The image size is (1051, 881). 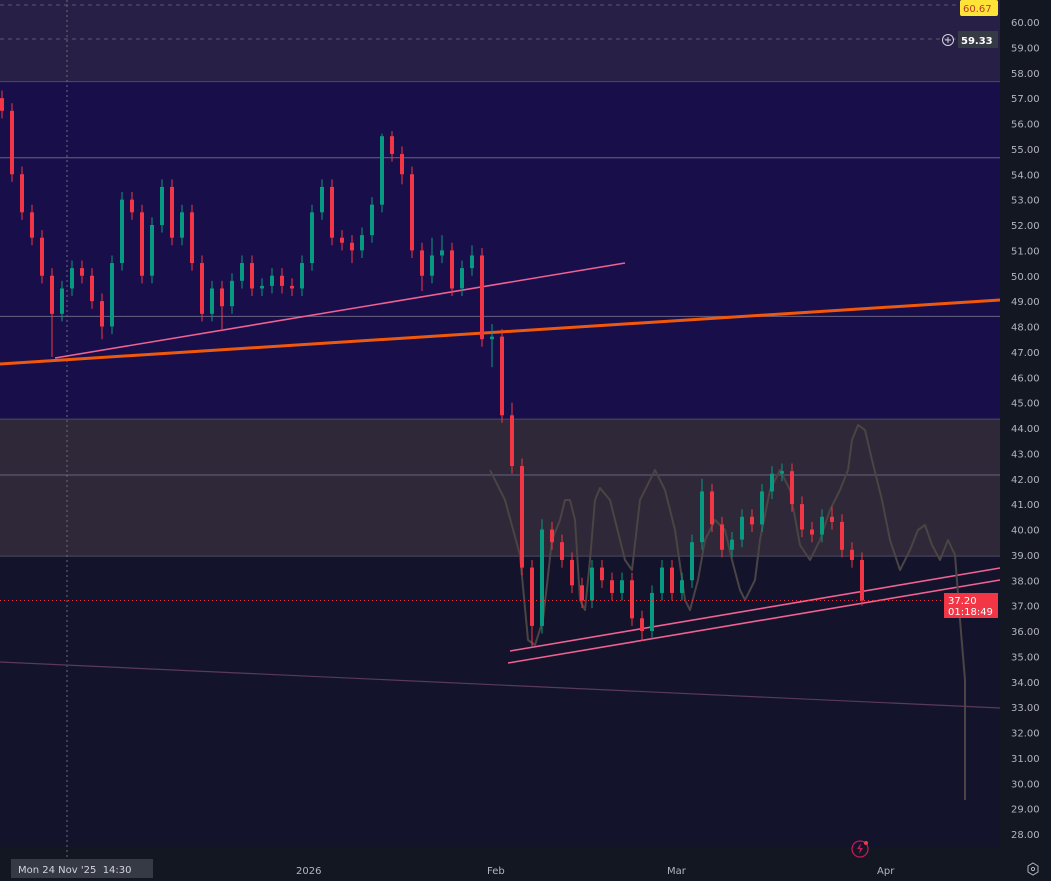 I want to click on channel-lower-line, so click(x=754, y=621).